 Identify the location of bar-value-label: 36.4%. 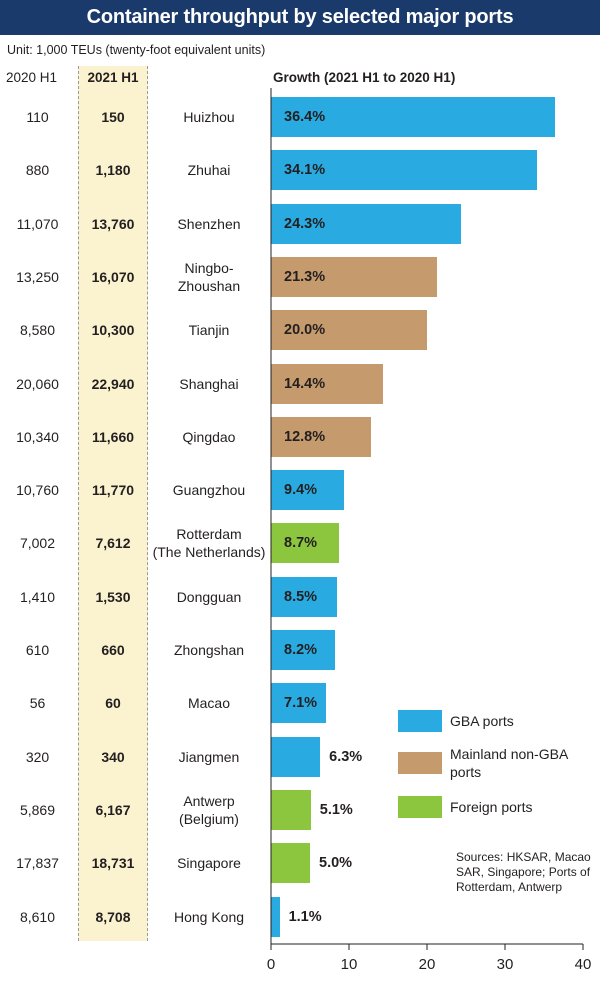
(305, 117).